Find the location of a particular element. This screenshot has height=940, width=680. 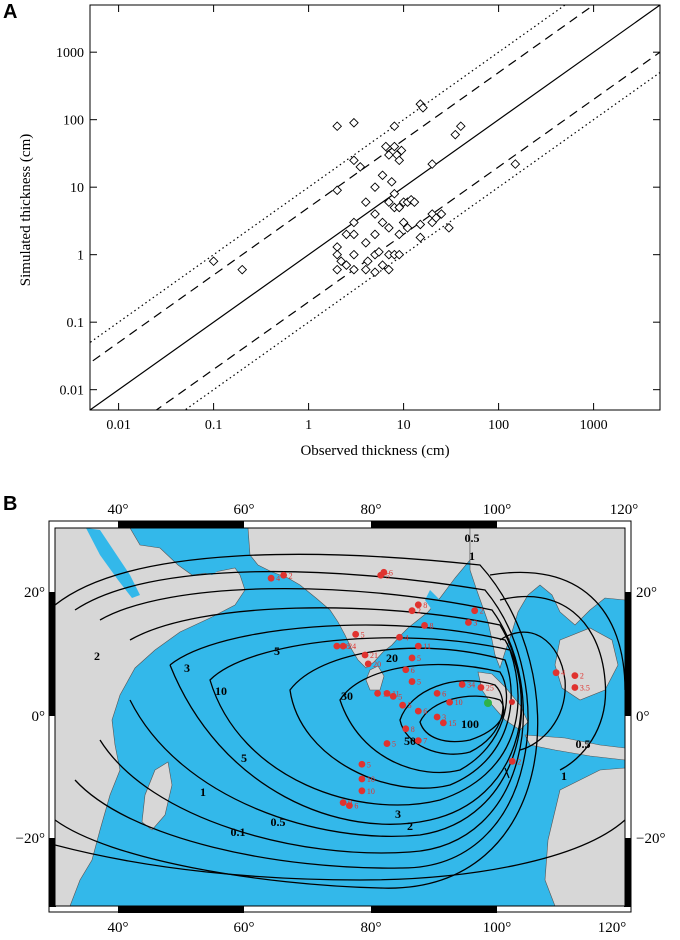

land-south-asia is located at coordinates (359, 598).